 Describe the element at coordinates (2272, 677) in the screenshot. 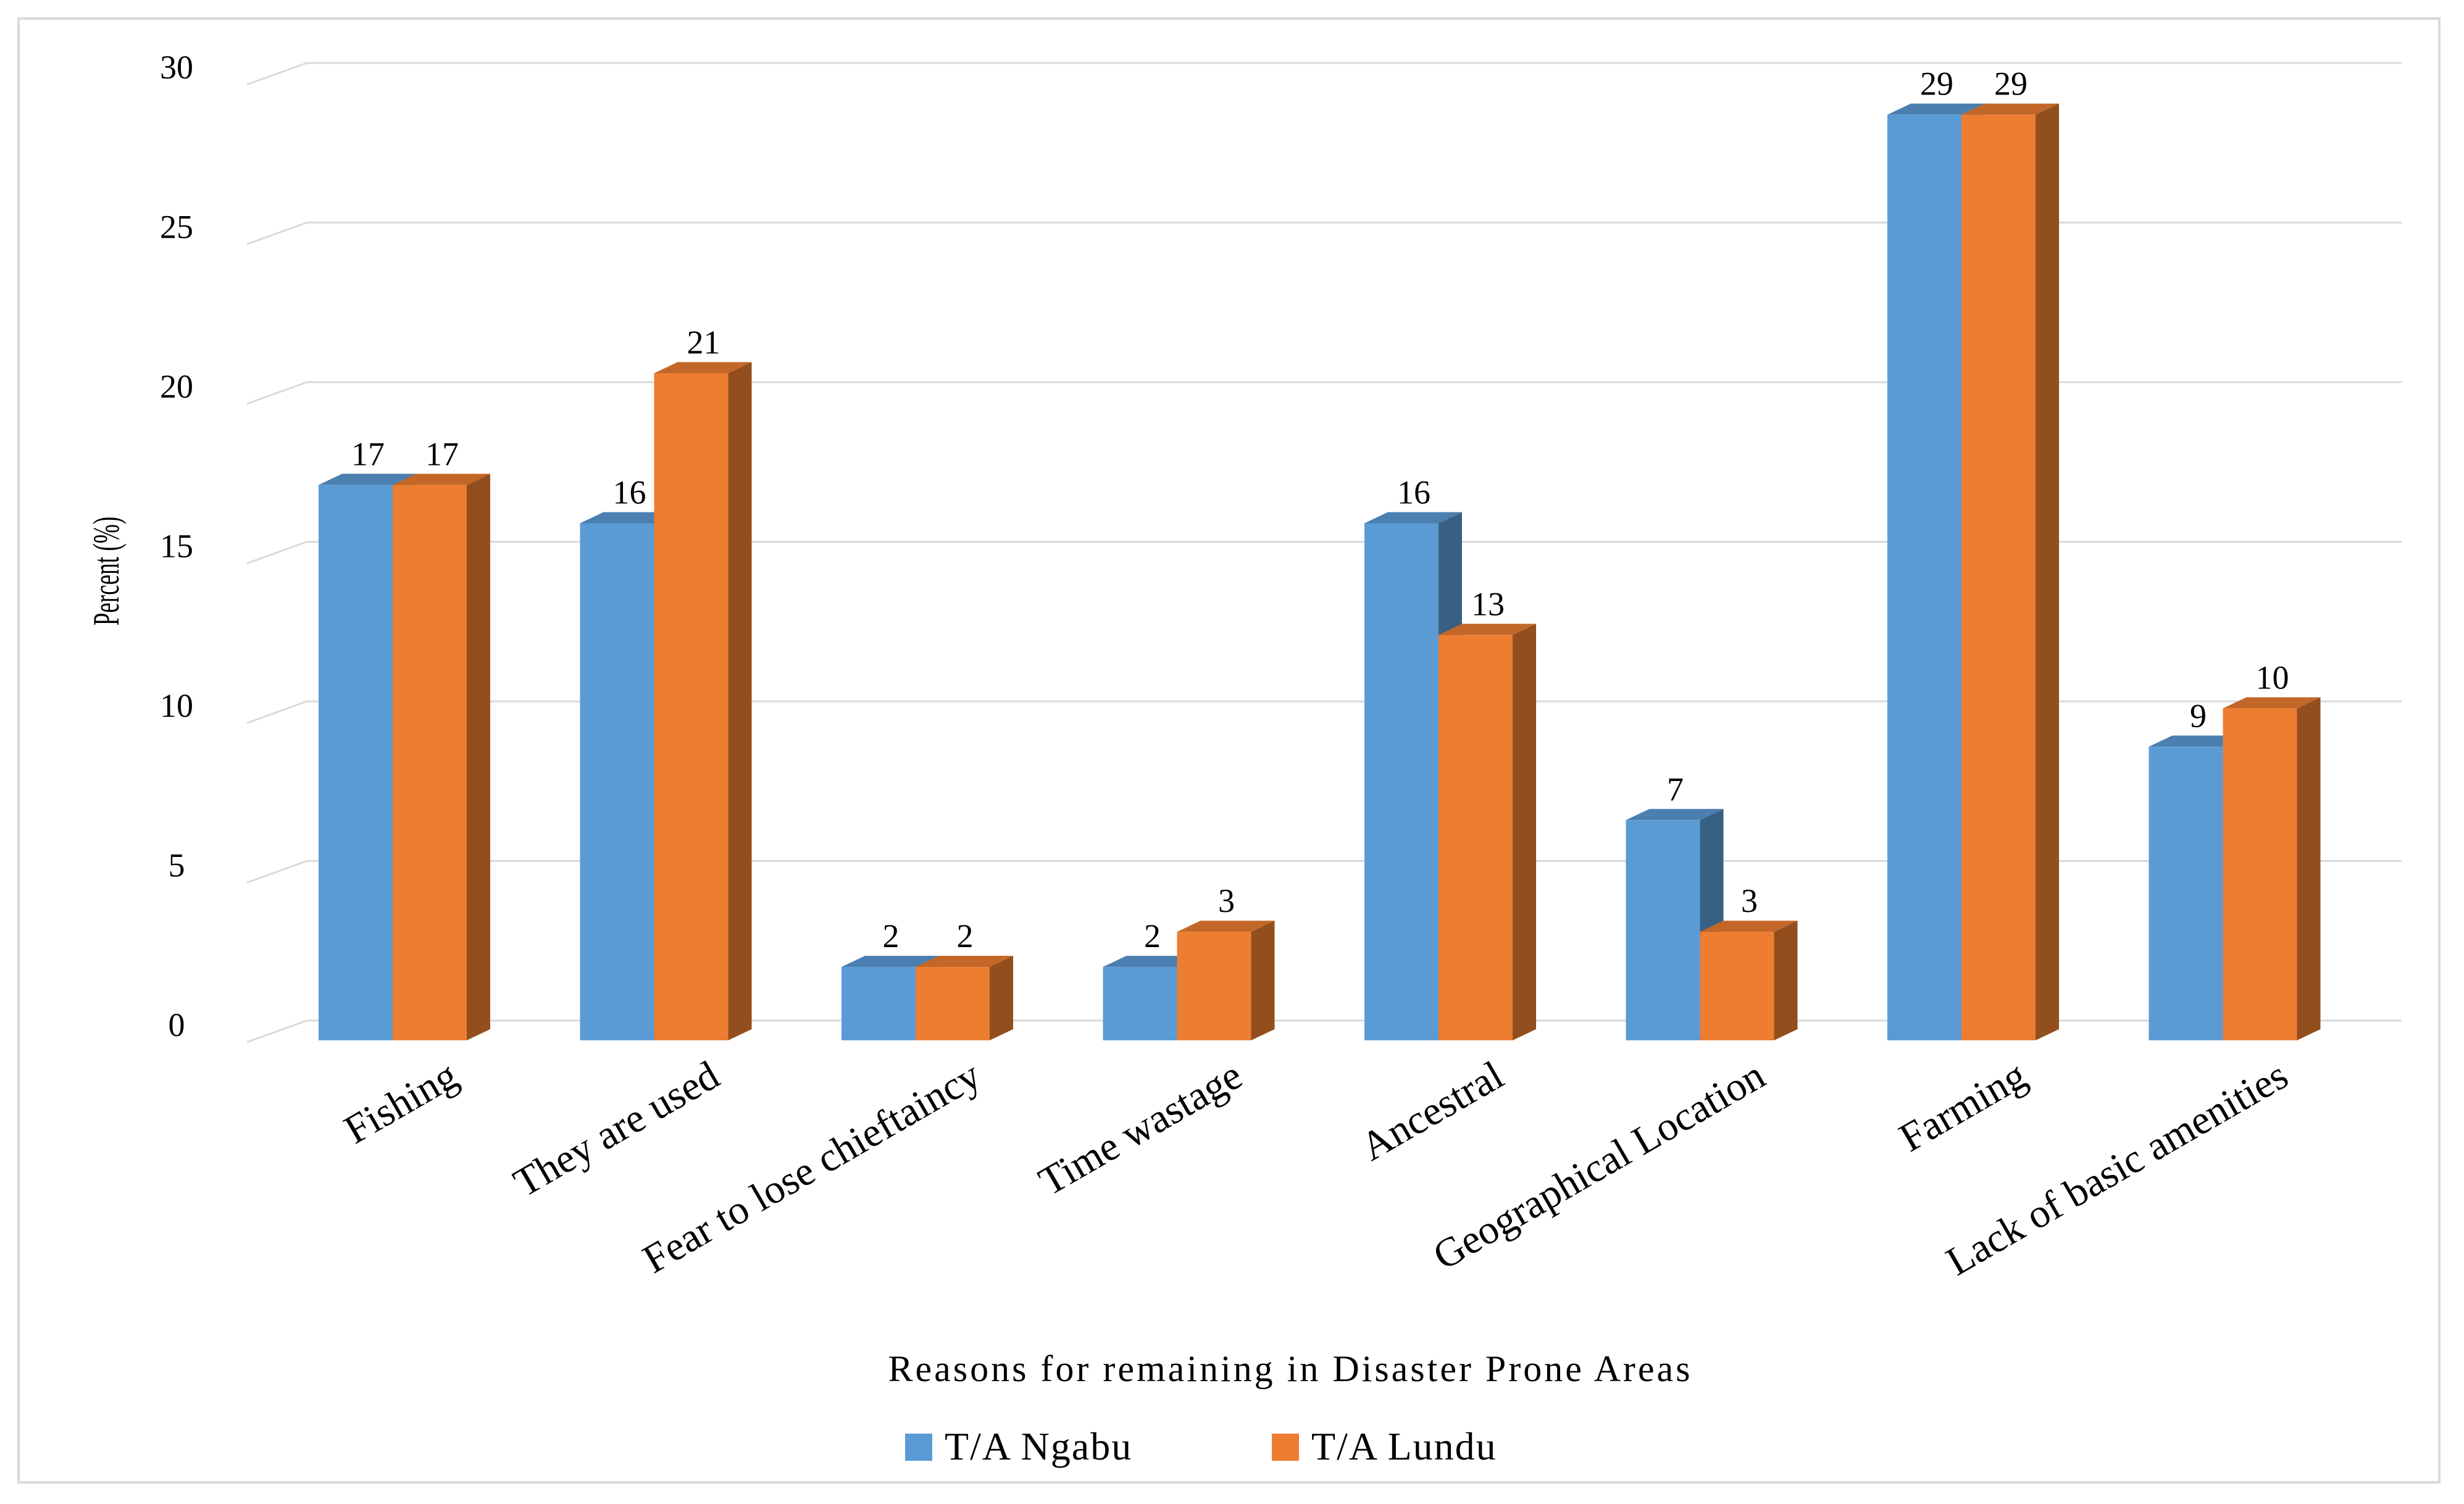

I see `data-label: 10` at that location.